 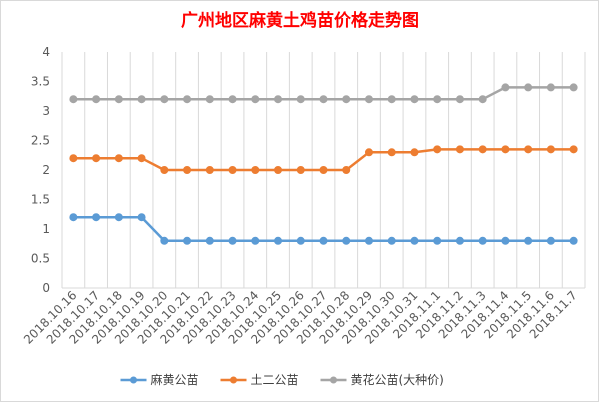 What do you see at coordinates (397, 379) in the screenshot?
I see `legend-label: 黄花公苗(大种价)` at bounding box center [397, 379].